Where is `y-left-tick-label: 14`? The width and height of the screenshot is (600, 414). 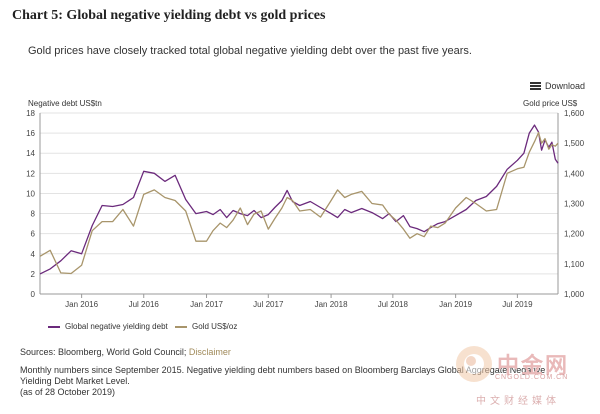
y-left-tick-label: 14 is located at coordinates (30, 153).